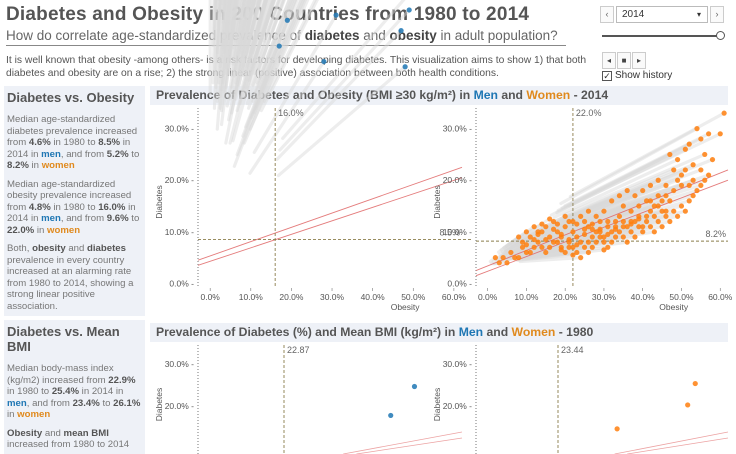 The image size is (736, 454). I want to click on next-year-button: ›, so click(717, 14).